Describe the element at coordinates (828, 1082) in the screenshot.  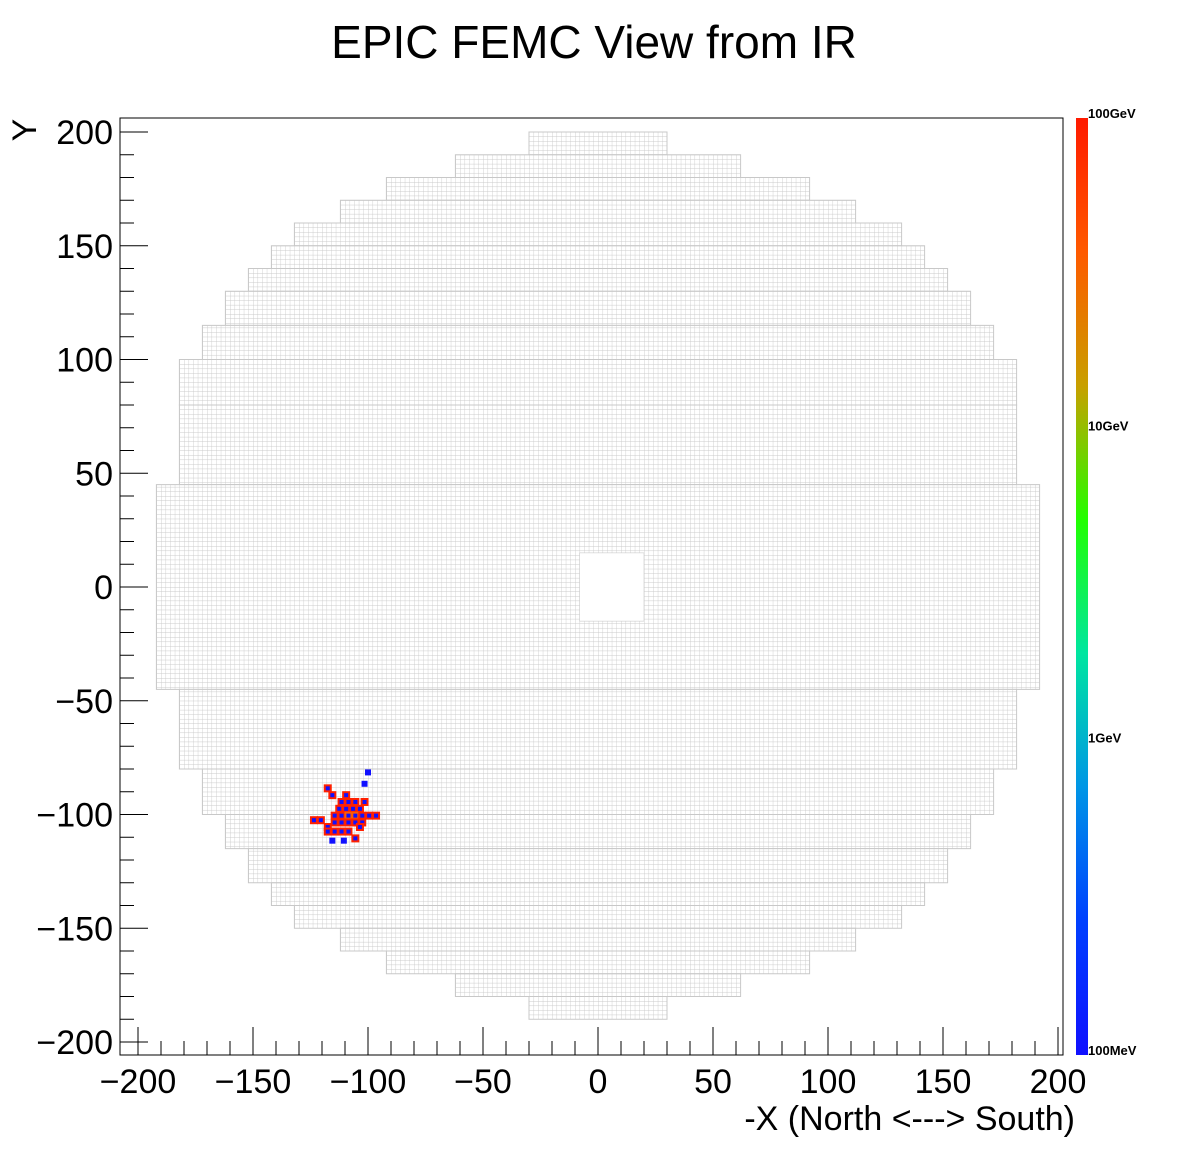
I see `x-tick-label: 100` at that location.